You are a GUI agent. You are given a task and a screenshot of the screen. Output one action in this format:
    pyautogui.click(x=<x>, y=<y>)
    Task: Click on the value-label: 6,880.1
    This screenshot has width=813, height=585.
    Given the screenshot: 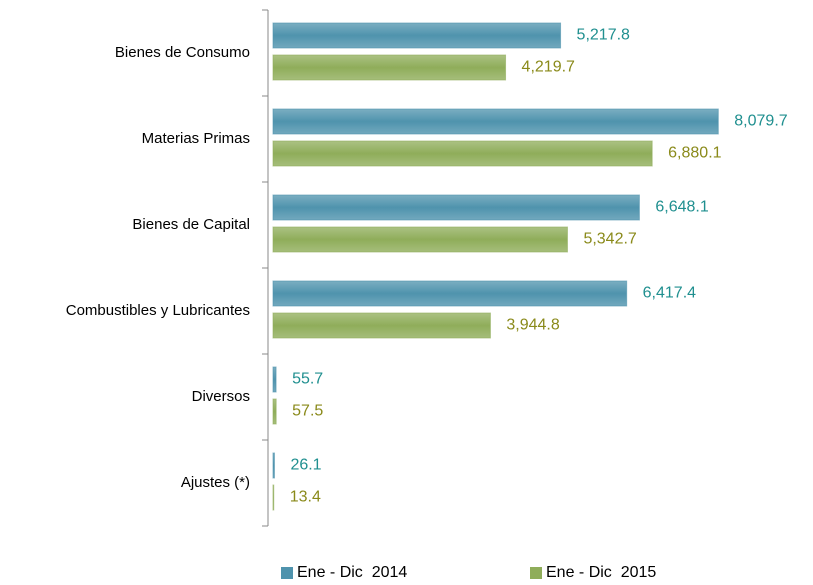 What is the action you would take?
    pyautogui.click(x=694, y=153)
    